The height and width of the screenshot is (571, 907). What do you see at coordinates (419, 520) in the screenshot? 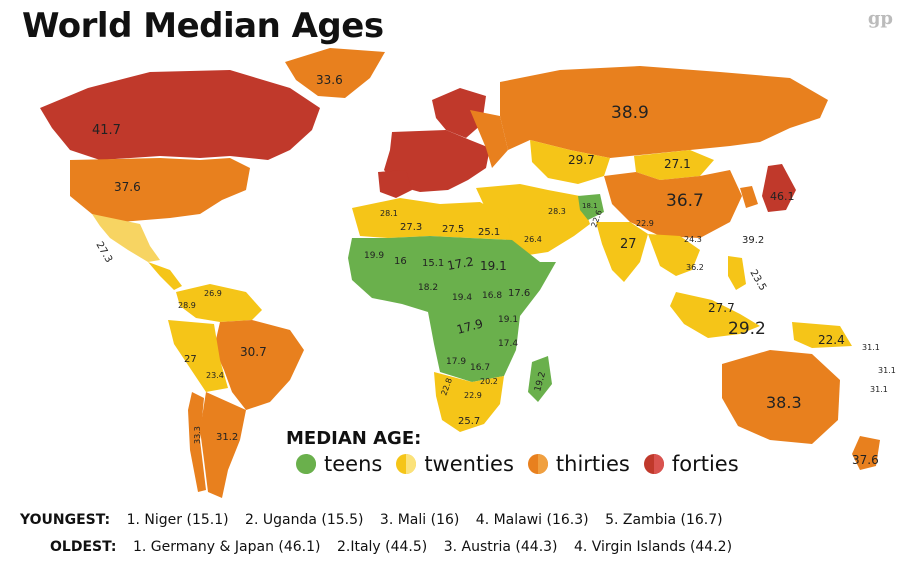
I see `youngest-item: 3. Mali (16)` at bounding box center [419, 520].